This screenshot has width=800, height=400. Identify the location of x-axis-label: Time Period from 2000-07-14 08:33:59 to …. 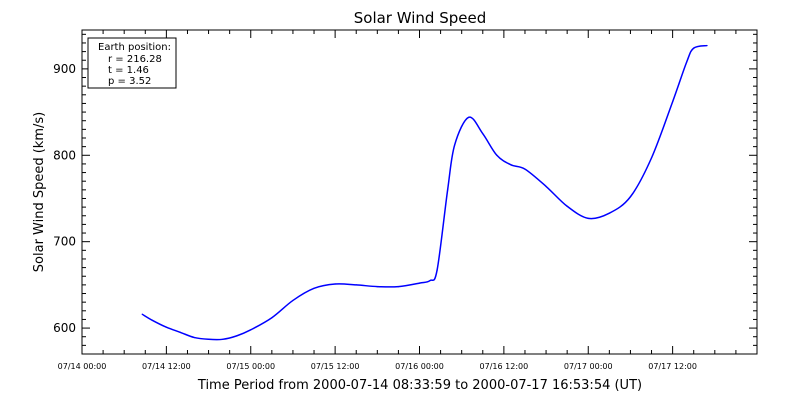
(419, 385).